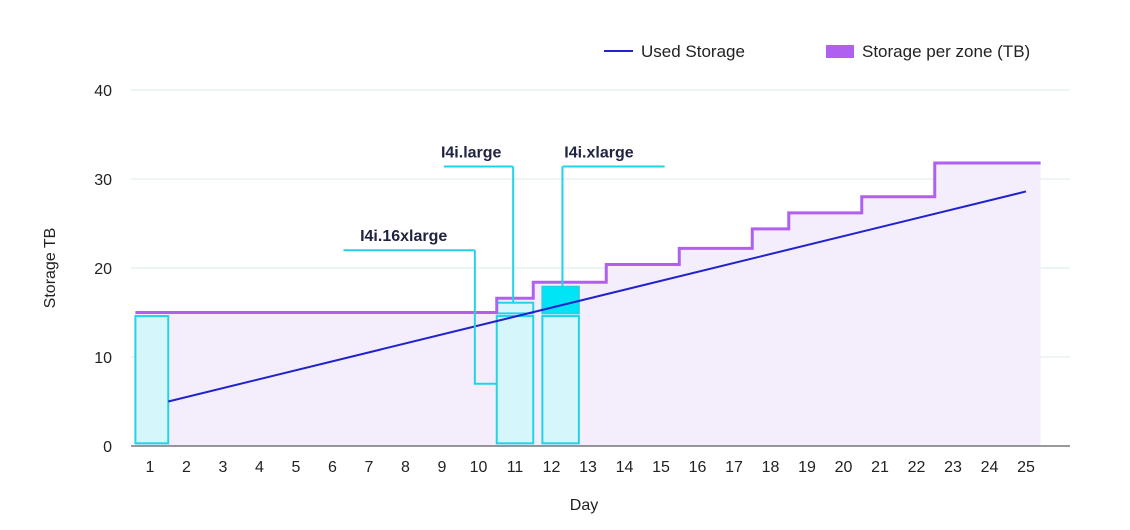 The height and width of the screenshot is (530, 1130). Describe the element at coordinates (150, 467) in the screenshot. I see `x-tick-label-1: 1` at that location.